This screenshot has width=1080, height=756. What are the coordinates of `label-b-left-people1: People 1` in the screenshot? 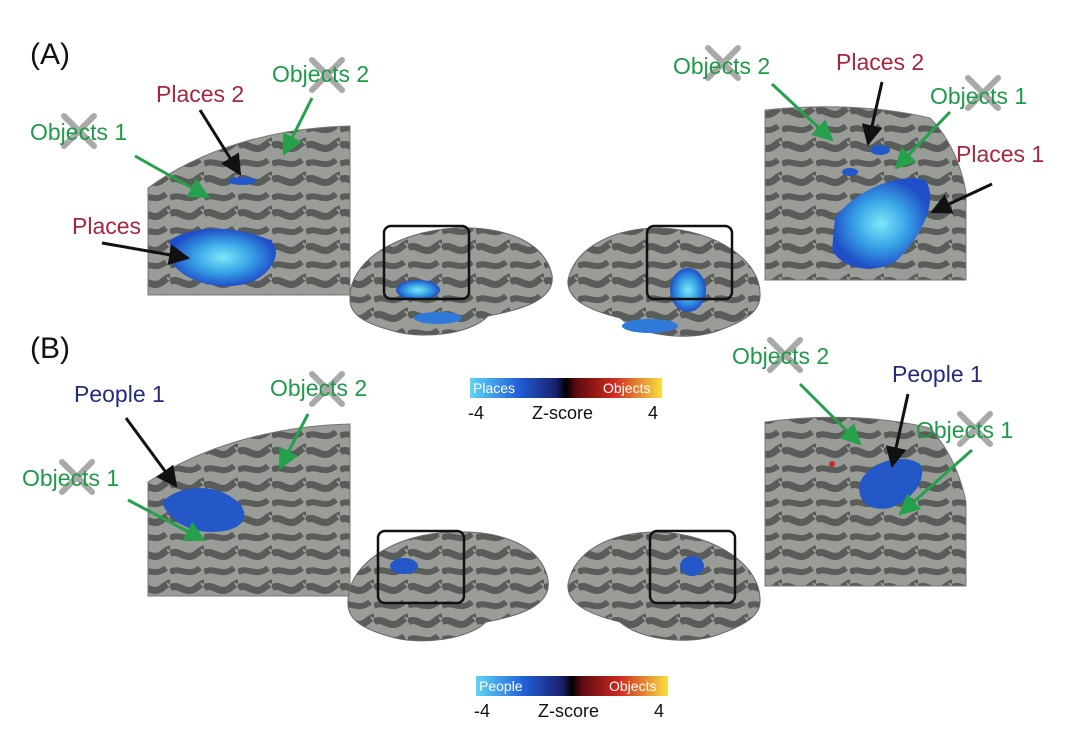 It's located at (119, 394).